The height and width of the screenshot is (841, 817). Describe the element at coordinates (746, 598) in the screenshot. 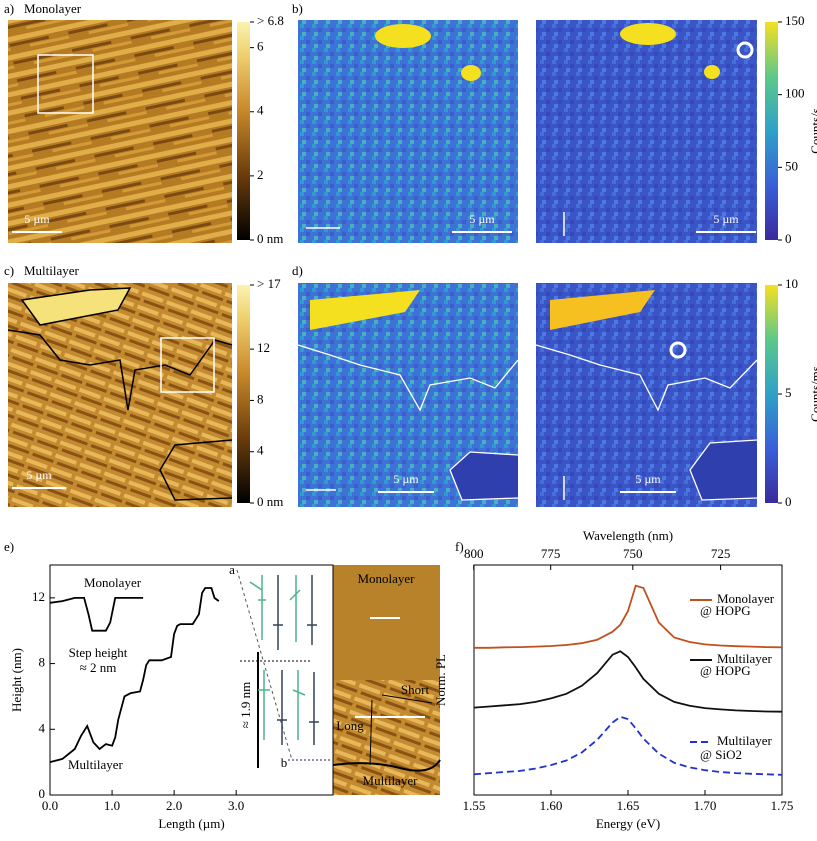

I see `legend-label: Monolayer` at that location.